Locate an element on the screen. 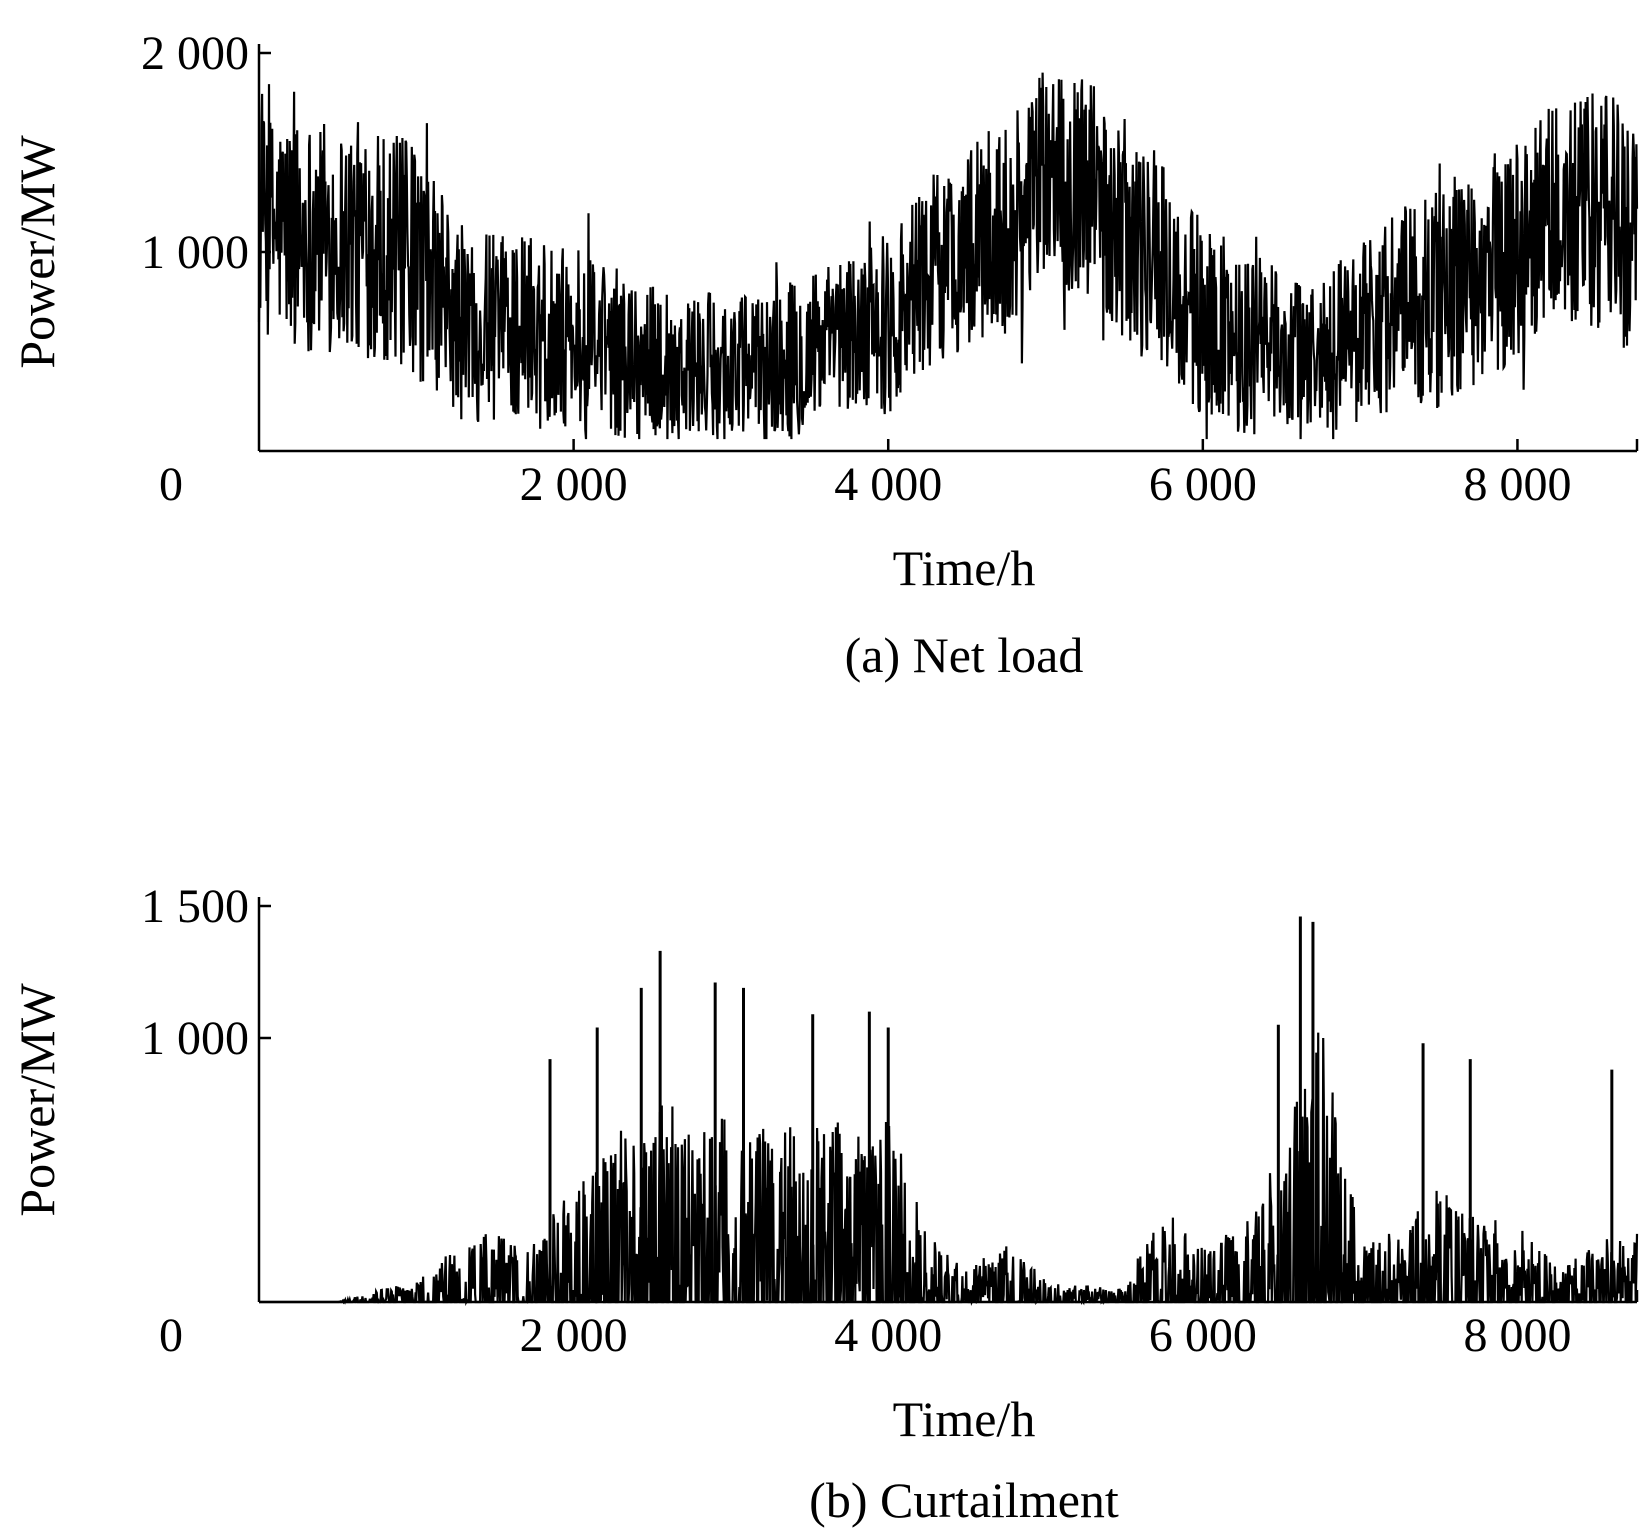 The height and width of the screenshot is (1534, 1652). net-load-x-tick-label: 0 is located at coordinates (171, 484).